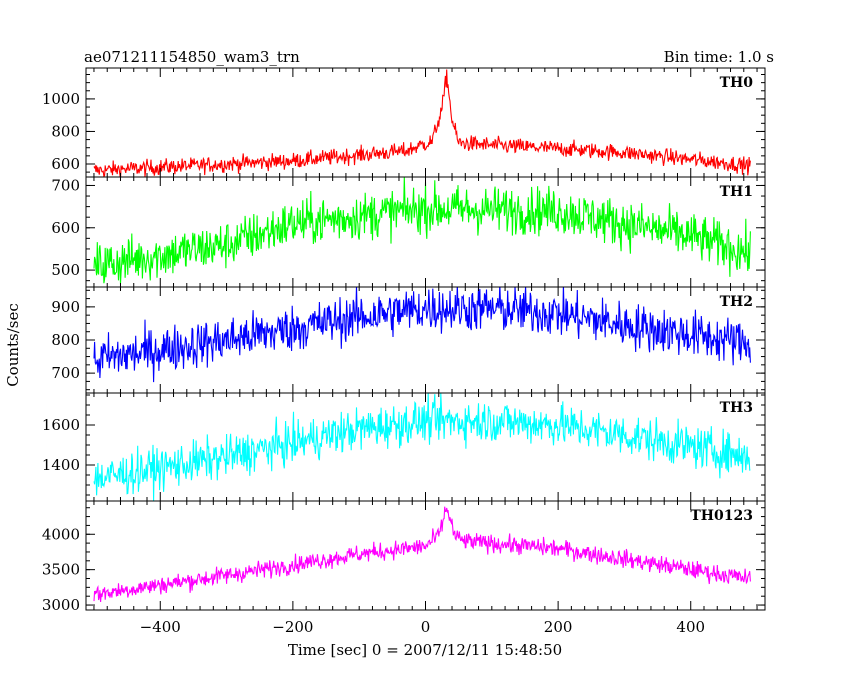 The height and width of the screenshot is (680, 850). I want to click on panel-label-th3: TH3, so click(736, 408).